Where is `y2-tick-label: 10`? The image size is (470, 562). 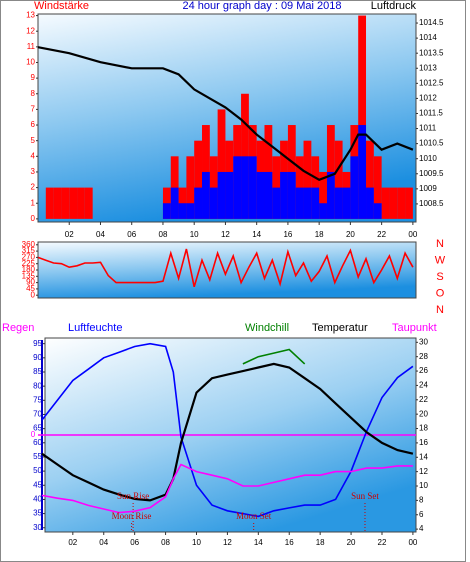
y2-tick-label: 10 is located at coordinates (423, 485).